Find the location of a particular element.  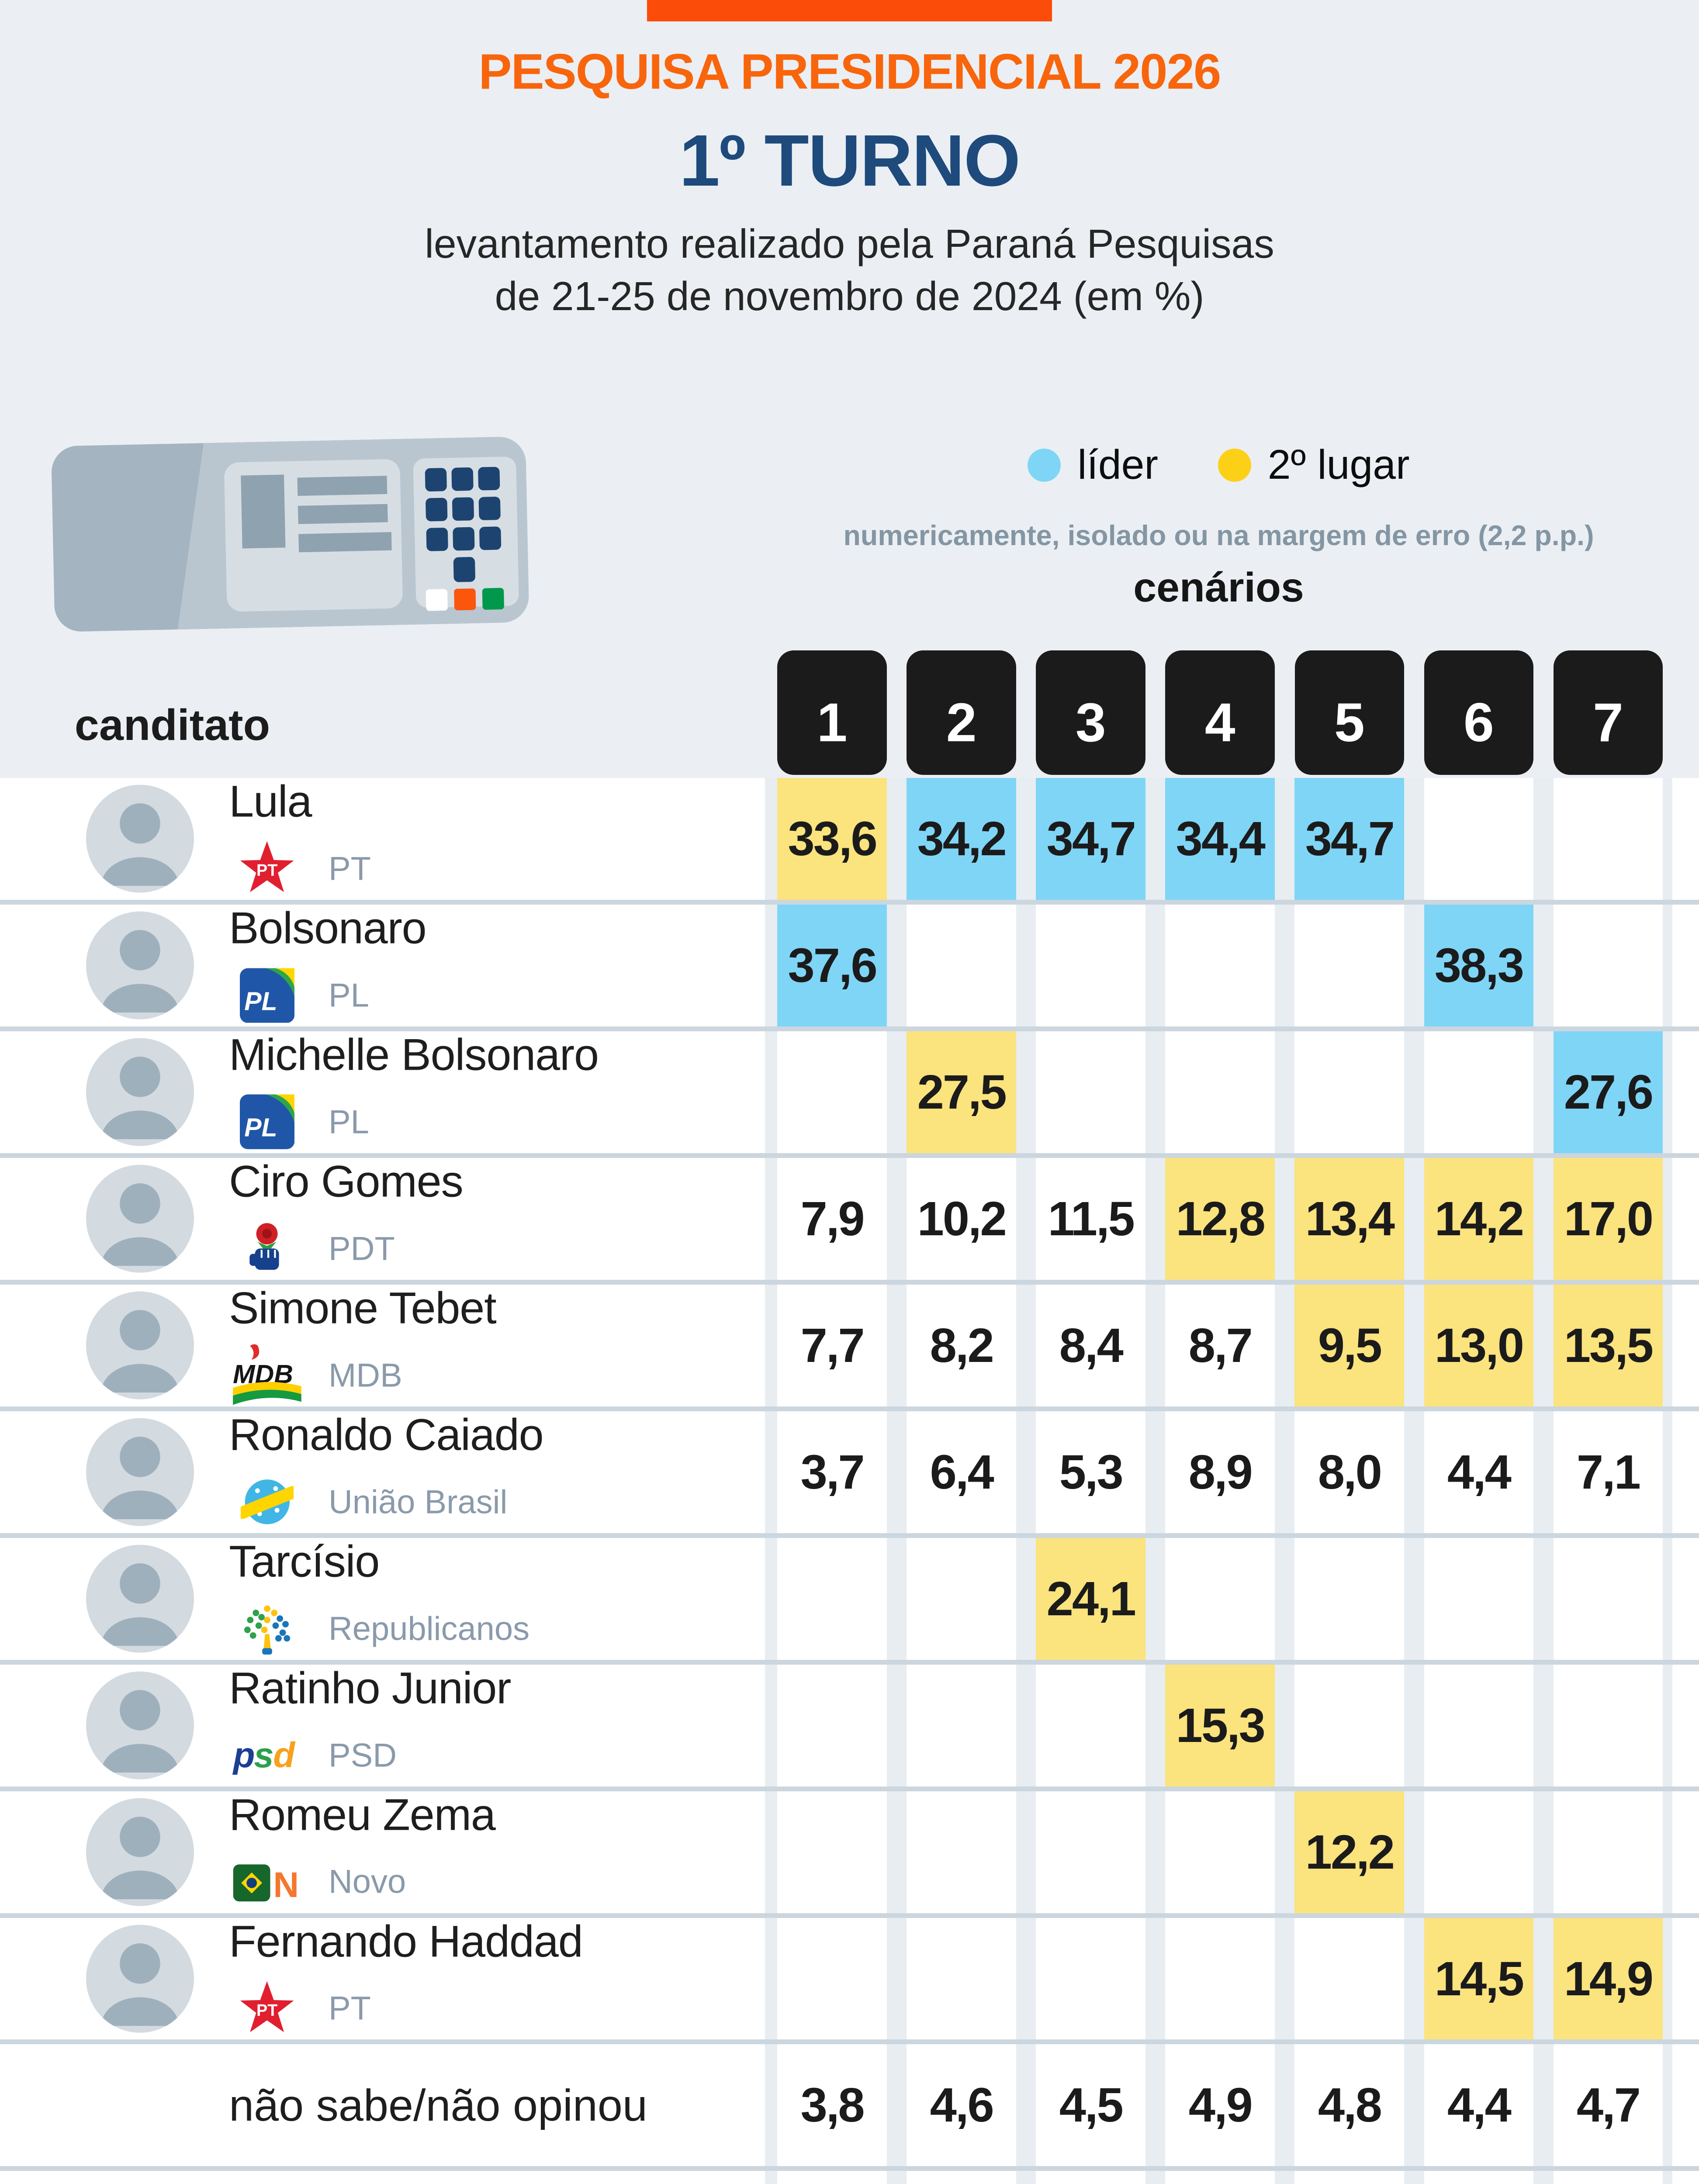

value-cell: 6,4 is located at coordinates (961, 1472).